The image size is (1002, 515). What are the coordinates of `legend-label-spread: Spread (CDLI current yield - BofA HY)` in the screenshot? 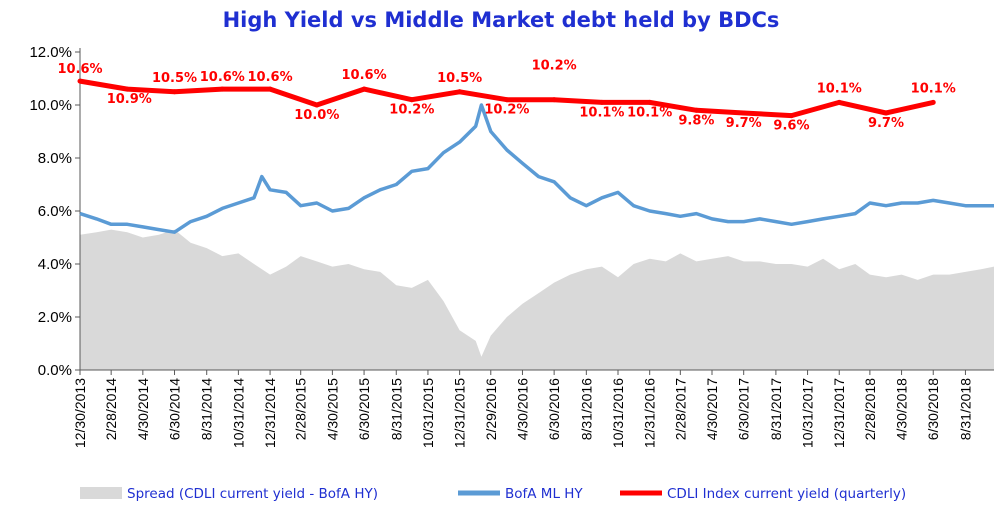 It's located at (252, 494).